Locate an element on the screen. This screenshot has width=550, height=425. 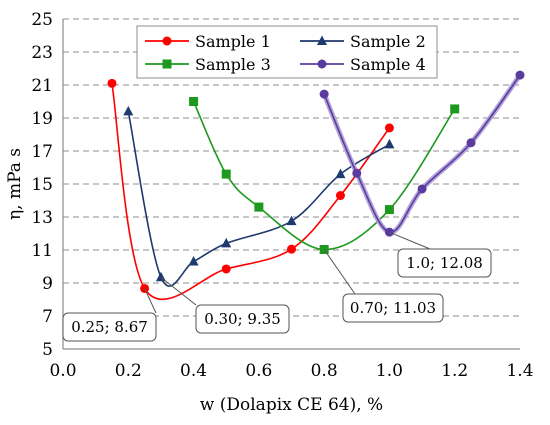
x-tick-label: 1.4 is located at coordinates (519, 371).